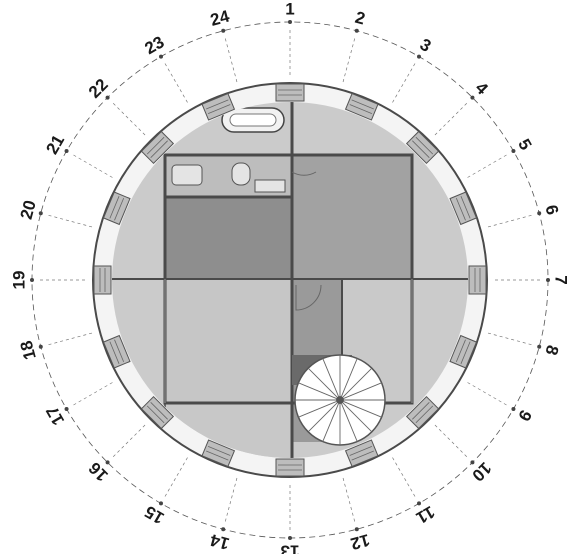  What do you see at coordinates (340, 400) in the screenshot?
I see `spiral-staircase-icon` at bounding box center [340, 400].